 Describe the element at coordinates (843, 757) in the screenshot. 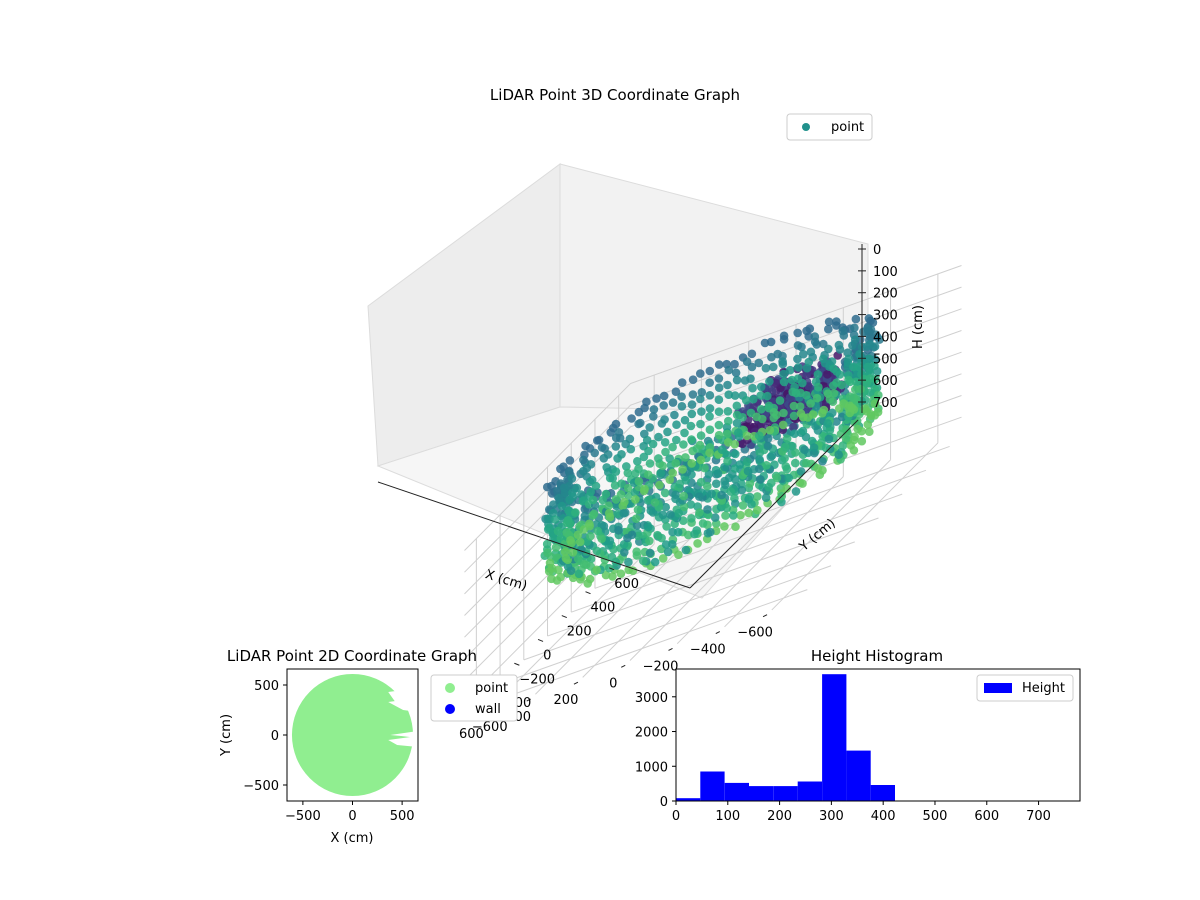

I see `ticks-histogram: 0 100 200 300 400 500 600 700 0 1000 2000 3000` at that location.